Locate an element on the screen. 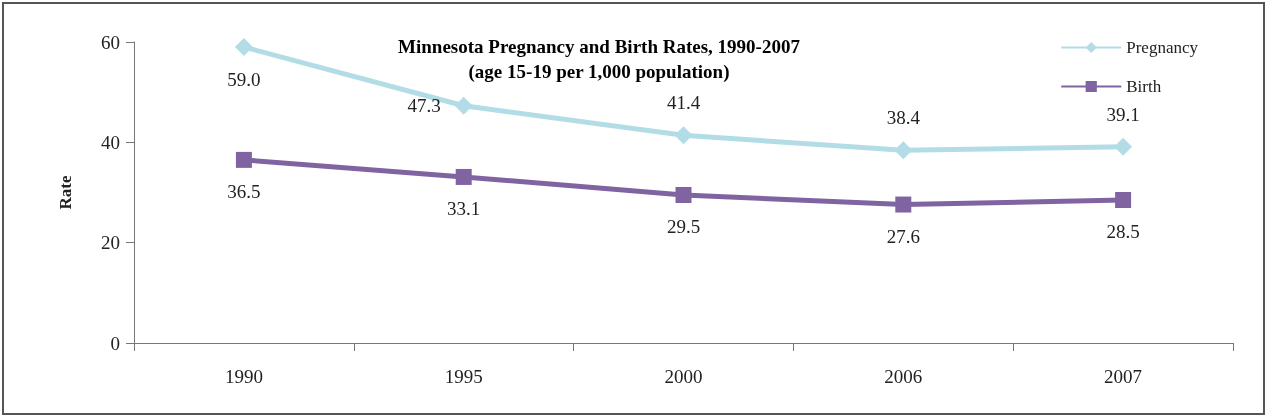 The width and height of the screenshot is (1267, 417). data-label: 29.5 is located at coordinates (683, 227).